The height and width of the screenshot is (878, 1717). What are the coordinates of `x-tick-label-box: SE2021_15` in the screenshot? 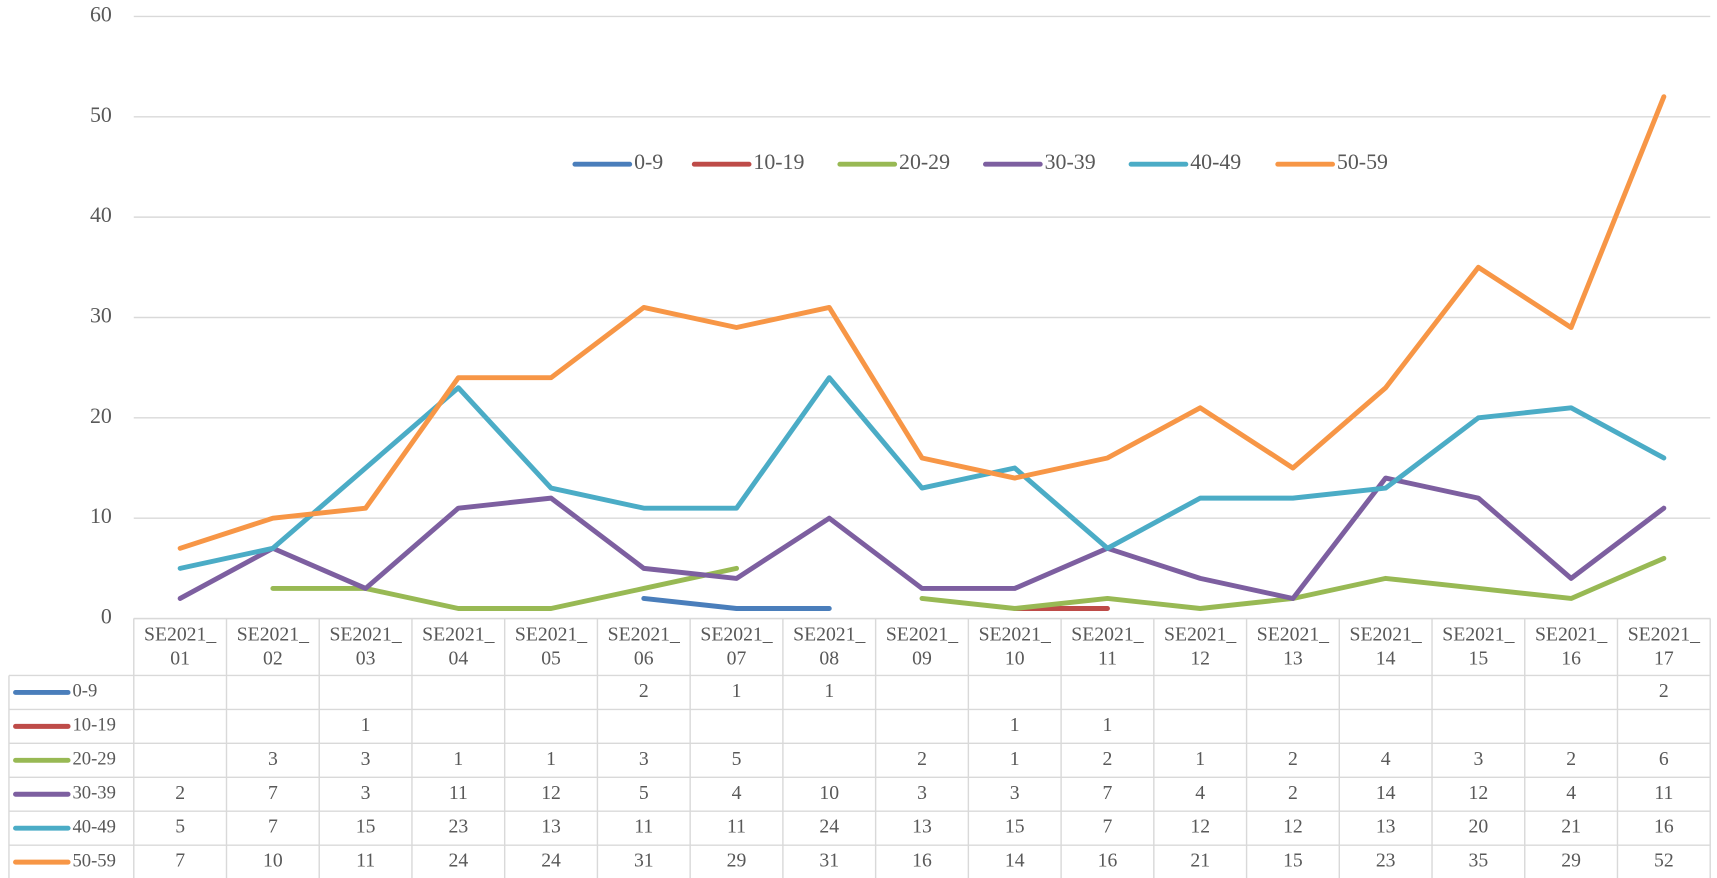 It's located at (1478, 645).